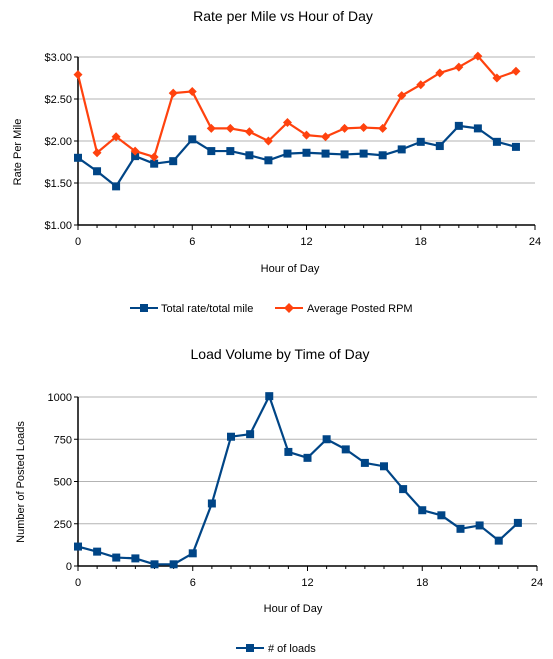 The image size is (553, 659). I want to click on rate-chart-title: Rate per Mile vs Hour of Day, so click(283, 16).